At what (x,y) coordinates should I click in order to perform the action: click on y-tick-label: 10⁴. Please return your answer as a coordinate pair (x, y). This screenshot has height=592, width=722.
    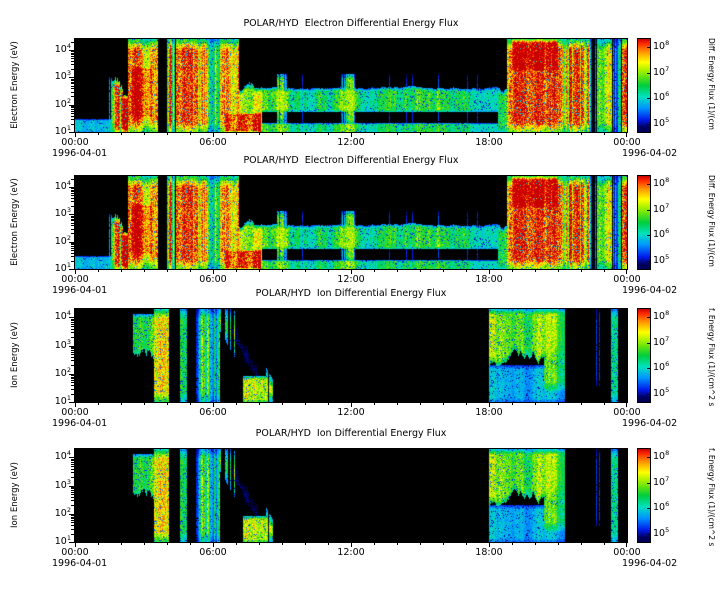
    Looking at the image, I should click on (62, 185).